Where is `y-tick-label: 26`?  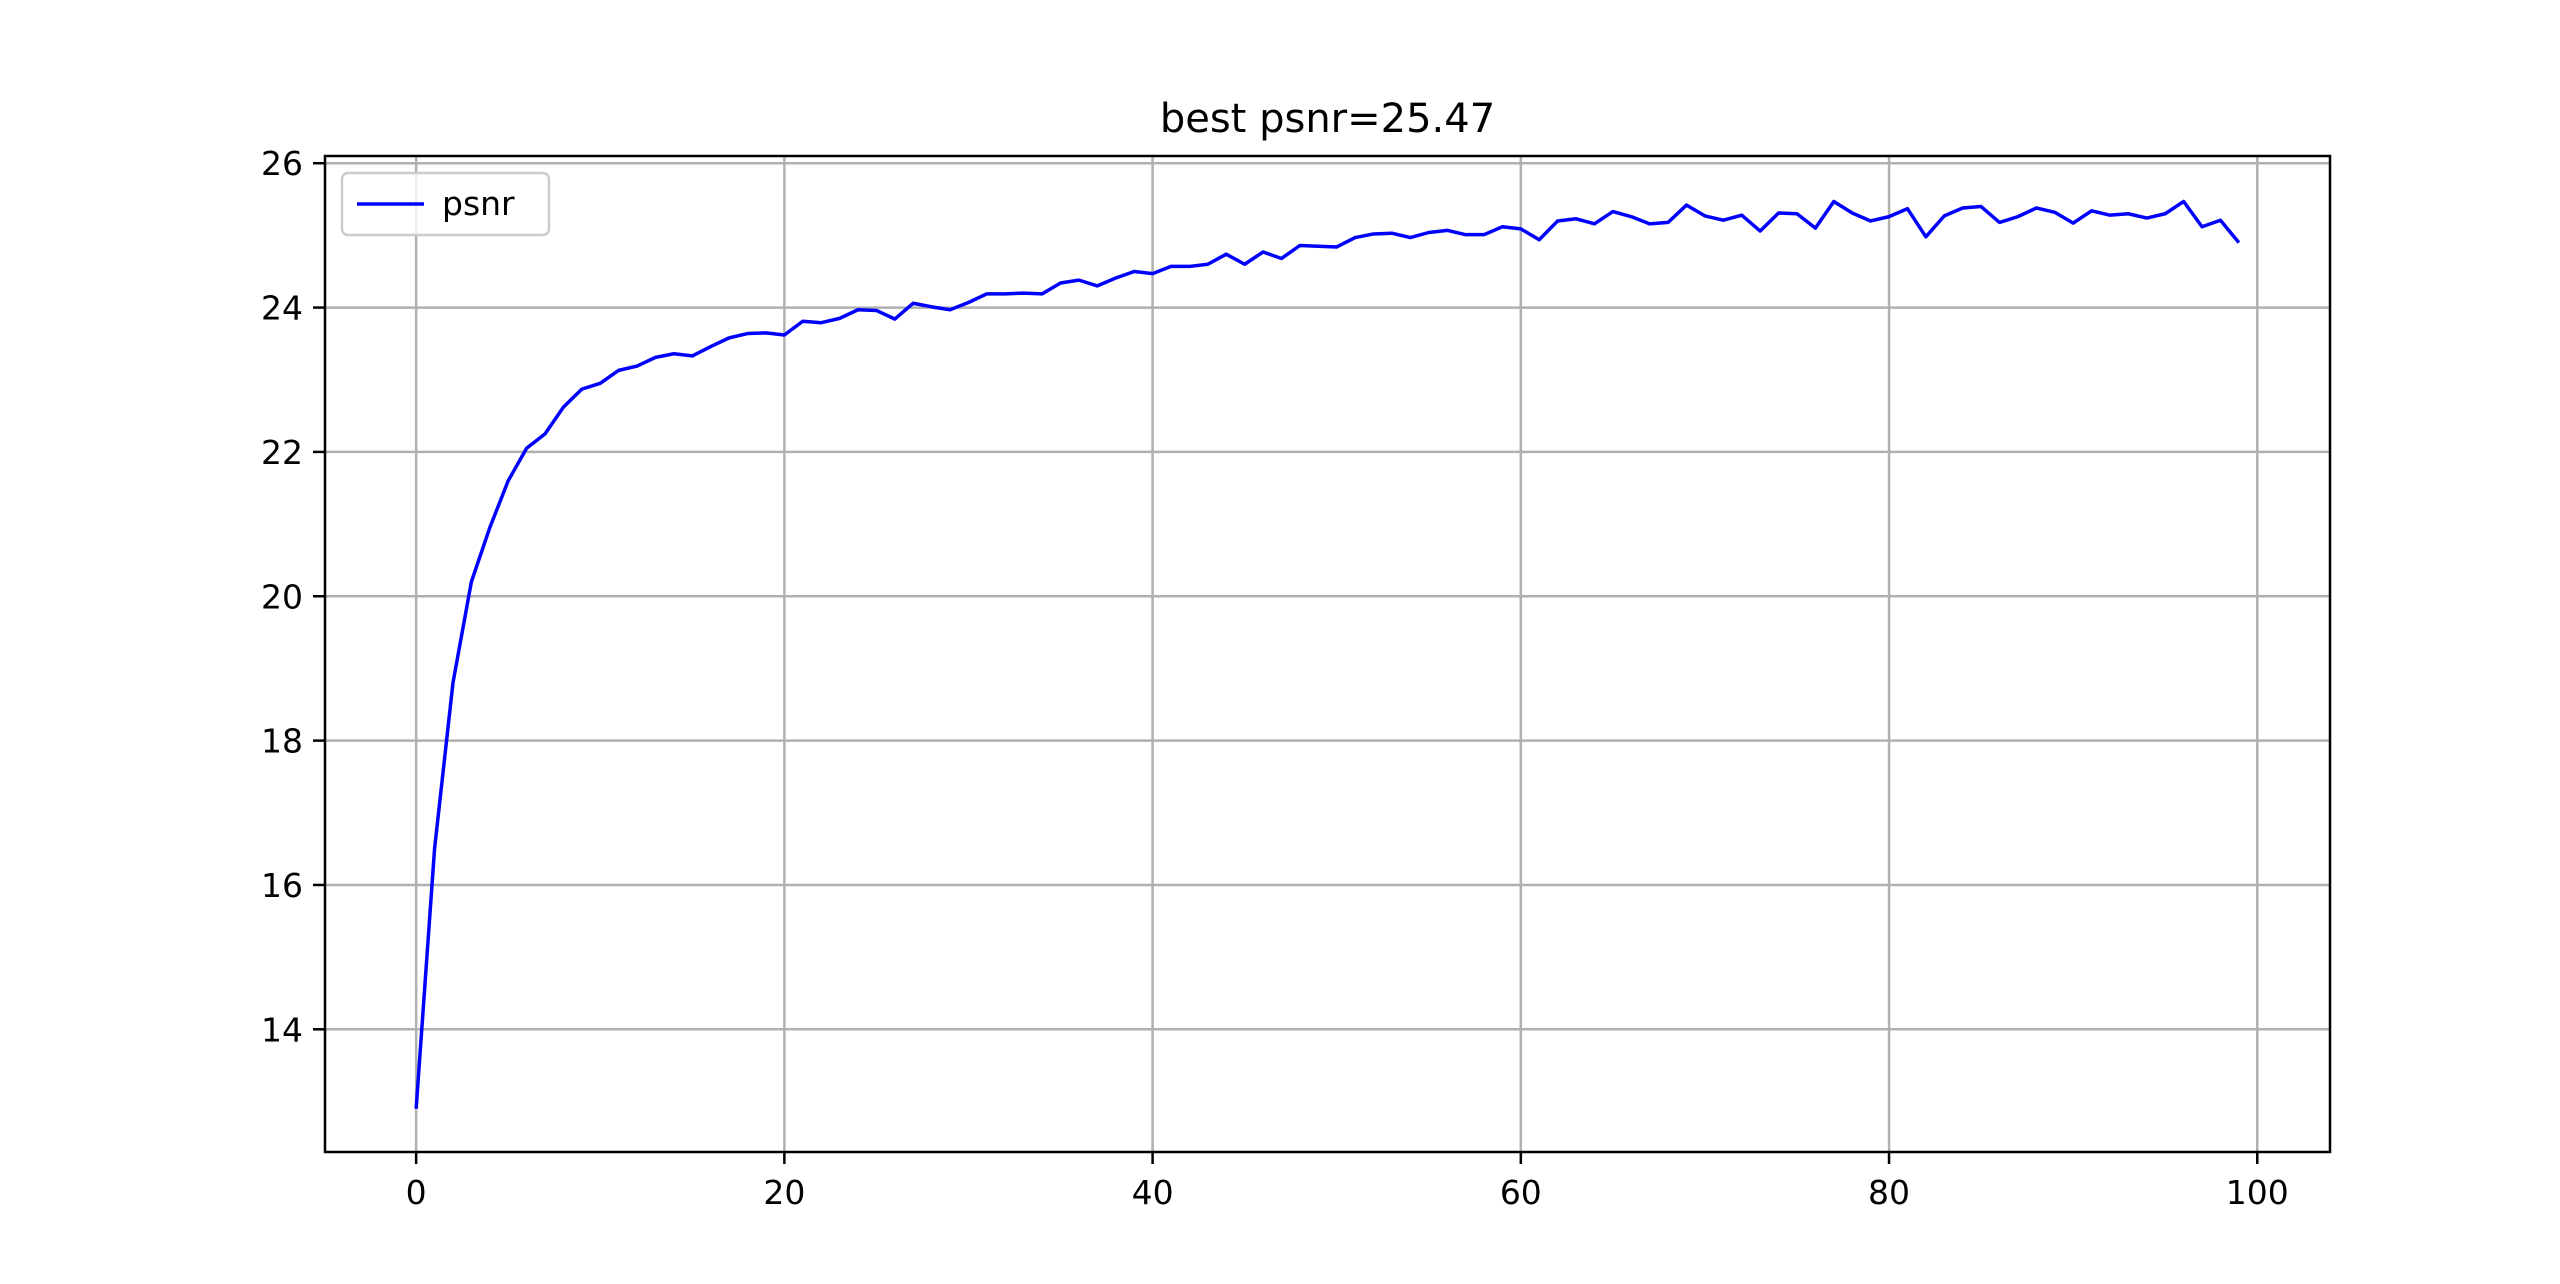
y-tick-label: 26 is located at coordinates (282, 163).